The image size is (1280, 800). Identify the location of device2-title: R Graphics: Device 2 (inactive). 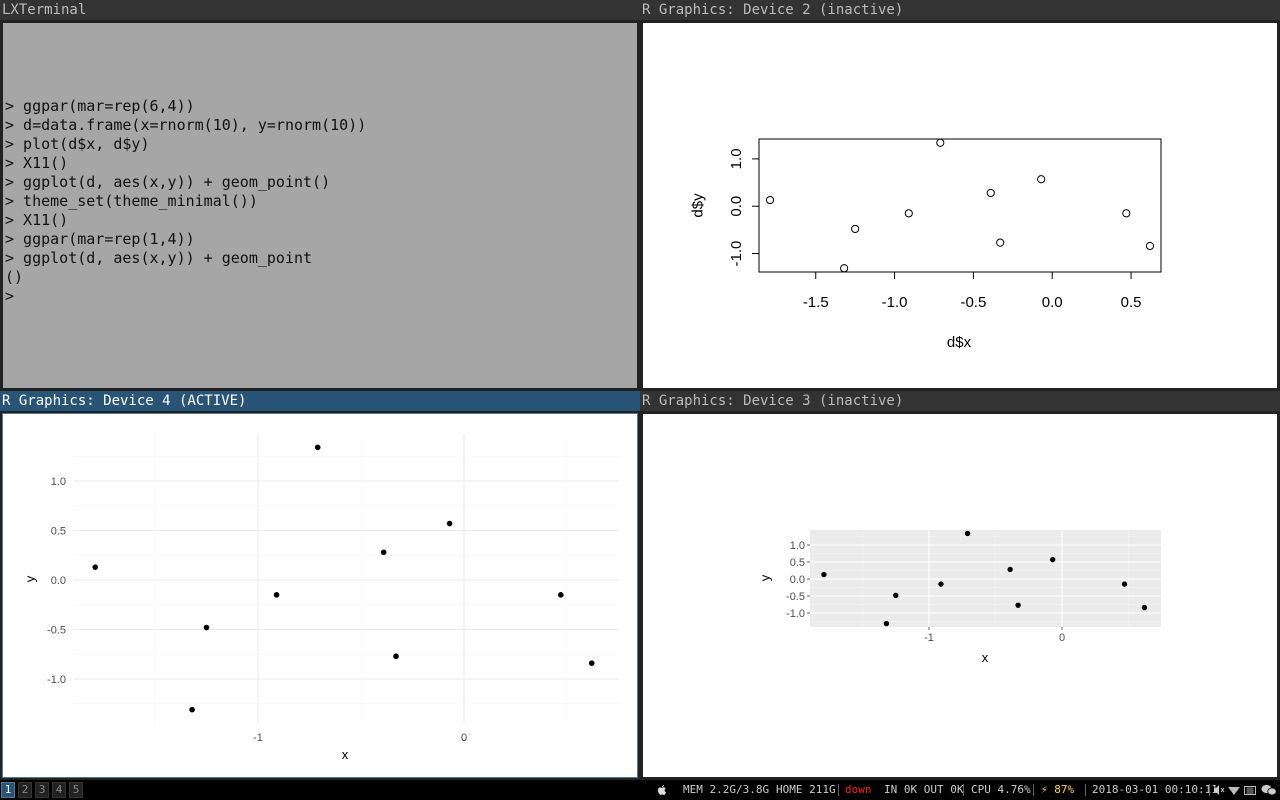
(960, 10).